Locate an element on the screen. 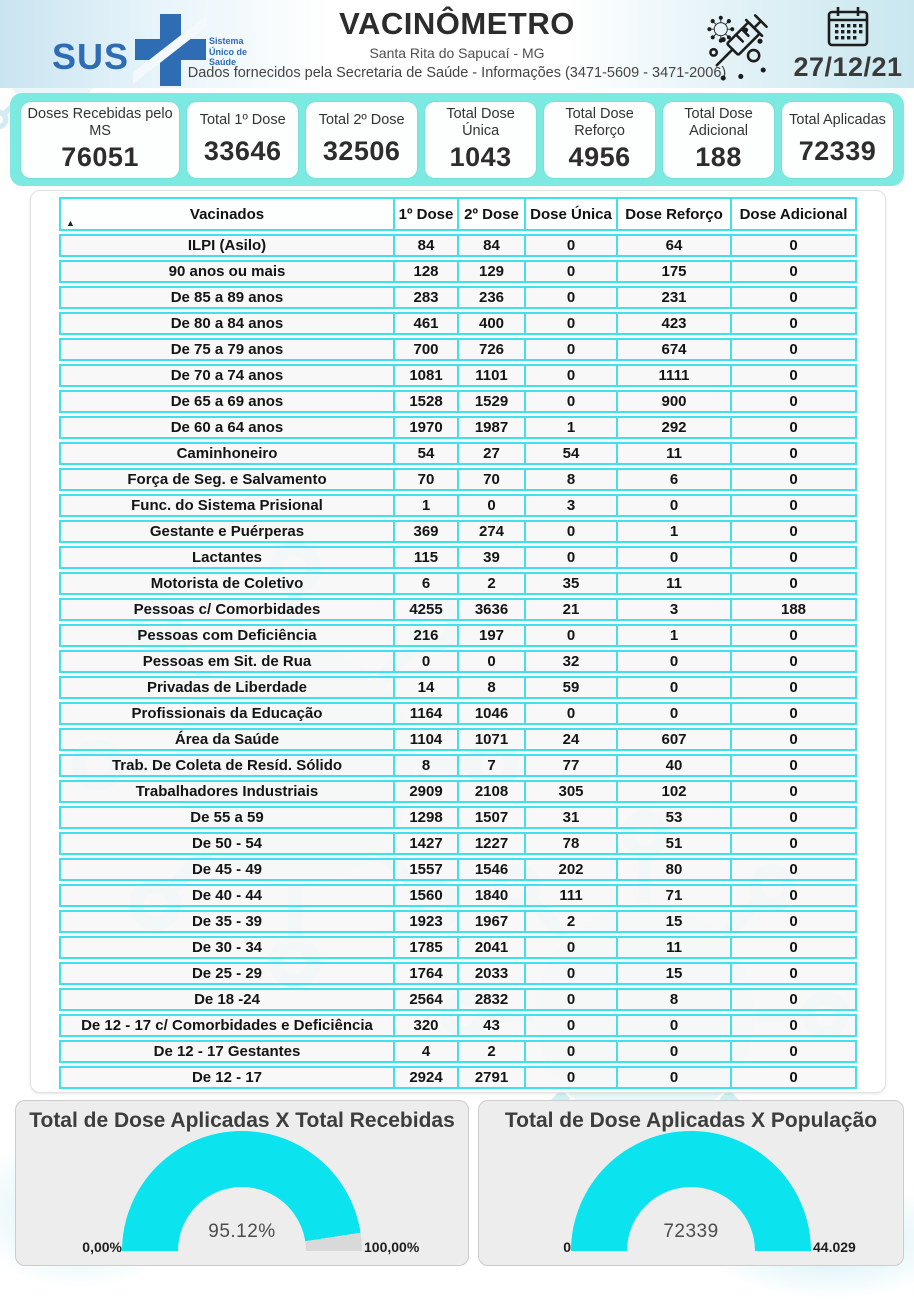 This screenshot has width=914, height=1300. row-value: 51 is located at coordinates (675, 843).